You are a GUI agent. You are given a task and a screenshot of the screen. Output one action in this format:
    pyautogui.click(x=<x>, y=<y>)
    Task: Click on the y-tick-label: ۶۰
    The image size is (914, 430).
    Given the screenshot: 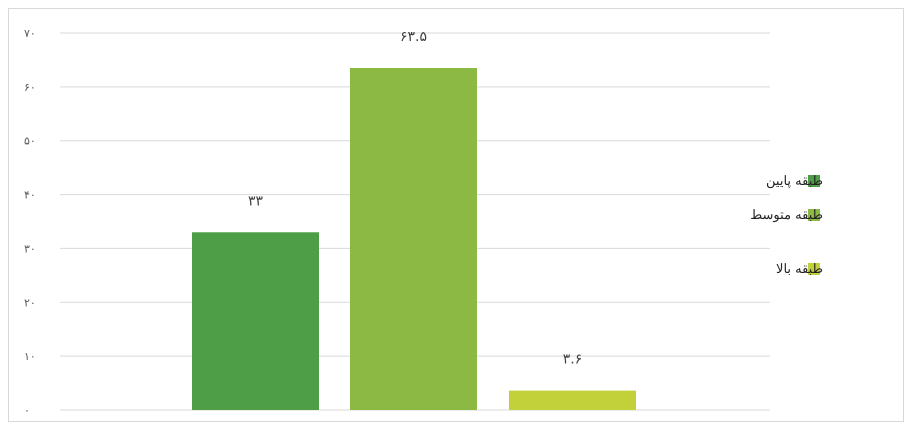 What is the action you would take?
    pyautogui.click(x=30, y=87)
    